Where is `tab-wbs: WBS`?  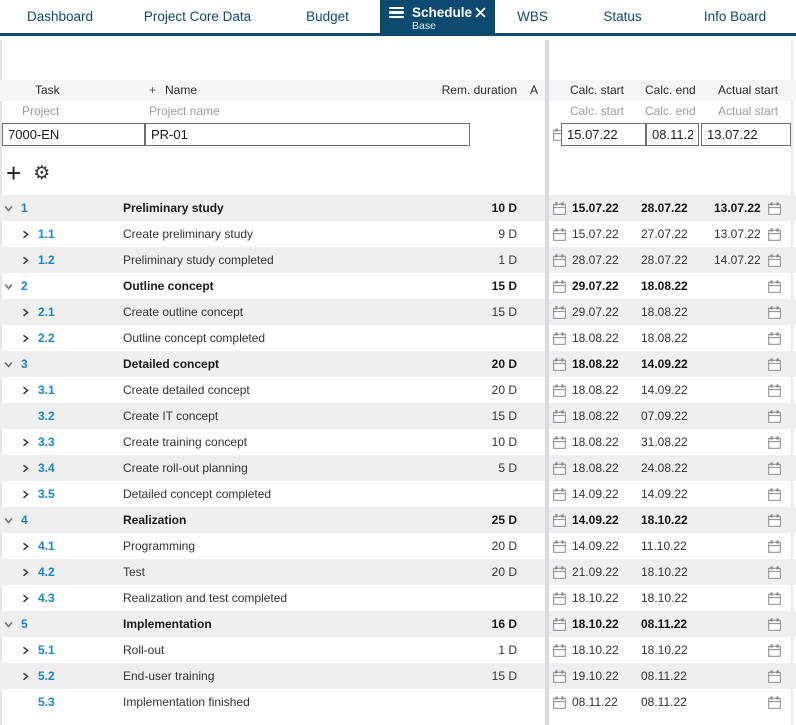
tab-wbs: WBS is located at coordinates (532, 16).